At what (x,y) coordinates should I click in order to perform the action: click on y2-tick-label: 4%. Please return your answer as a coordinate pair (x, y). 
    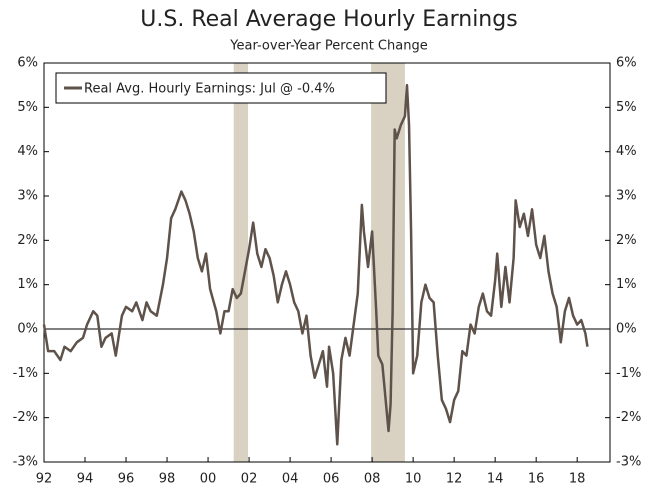
    Looking at the image, I should click on (626, 151).